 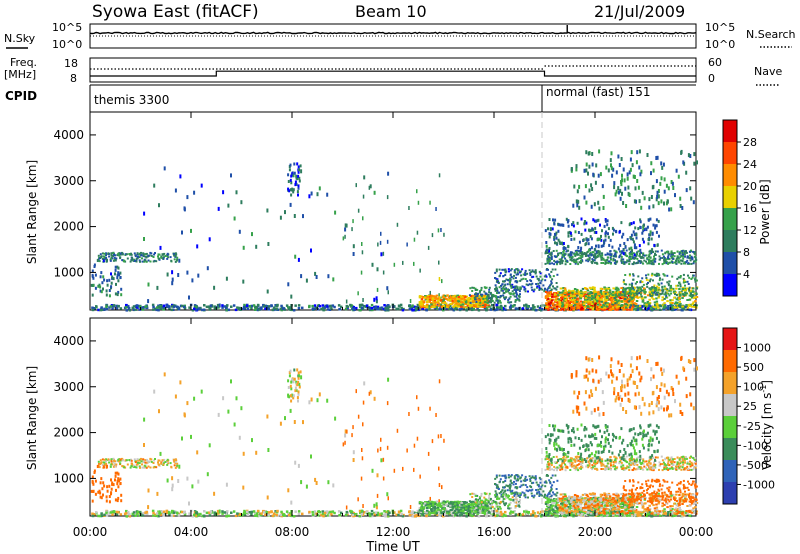 What do you see at coordinates (393, 31) in the screenshot?
I see `nsky-trace` at bounding box center [393, 31].